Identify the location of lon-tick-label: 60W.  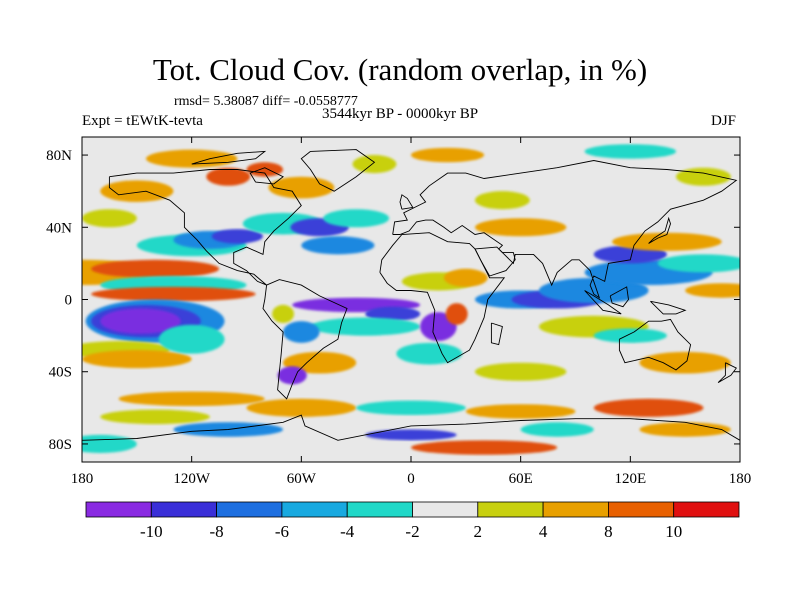
(302, 479).